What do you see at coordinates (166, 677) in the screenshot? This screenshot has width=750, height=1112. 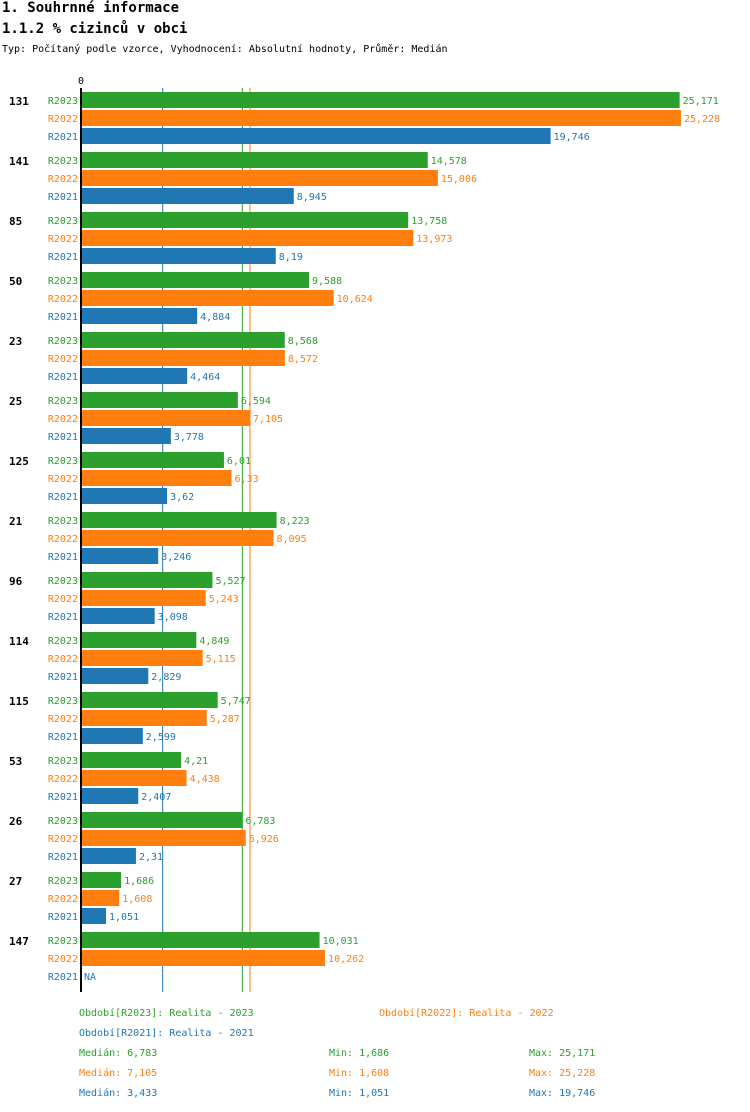 I see `value-label: 2,829` at bounding box center [166, 677].